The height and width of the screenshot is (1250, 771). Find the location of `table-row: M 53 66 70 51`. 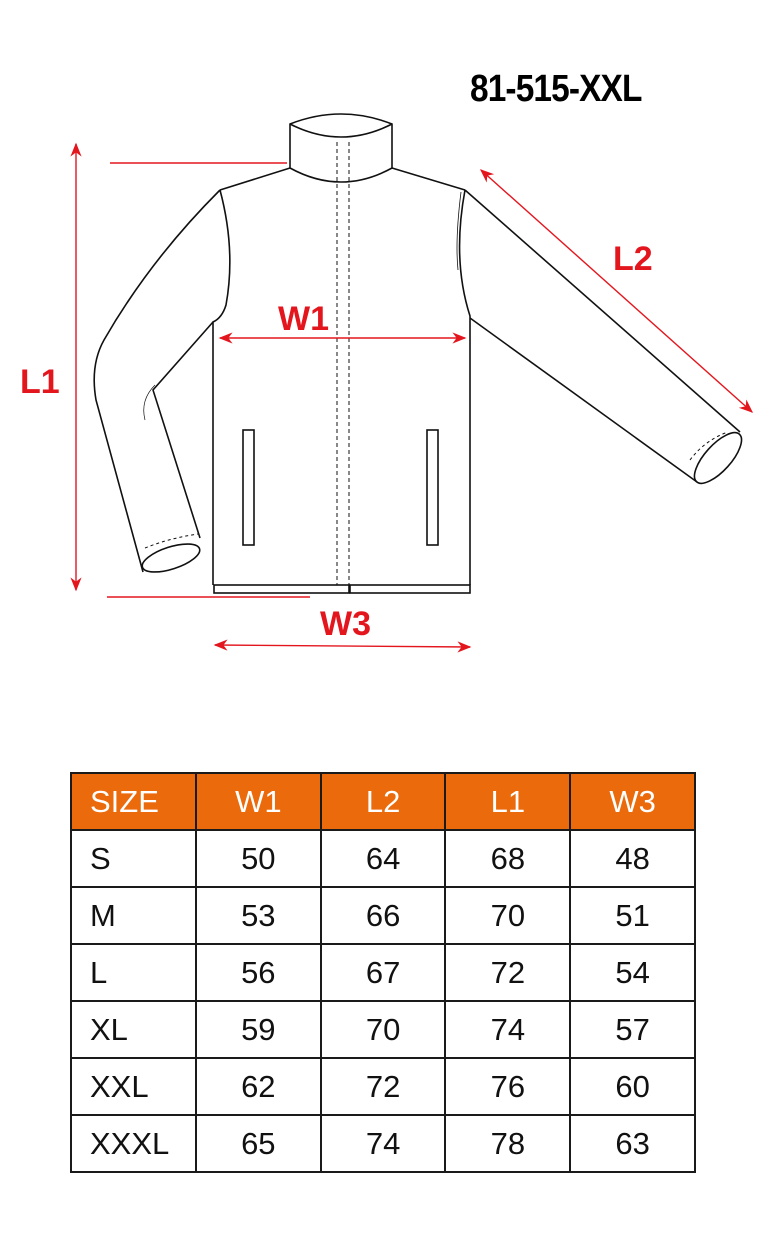

table-row: M 53 66 70 51 is located at coordinates (383, 915).